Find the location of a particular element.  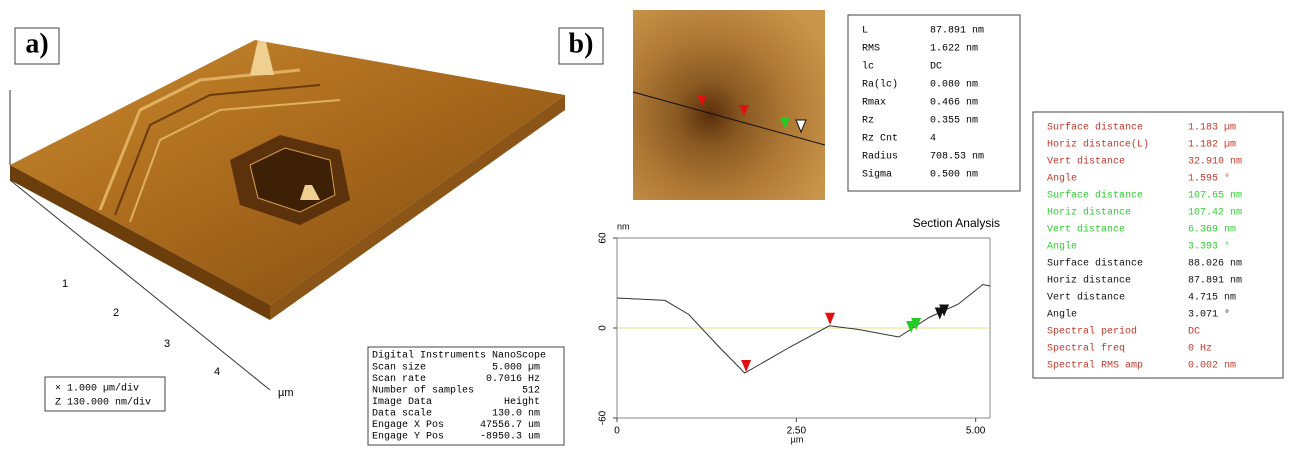

info-key: Image Data is located at coordinates (402, 402).